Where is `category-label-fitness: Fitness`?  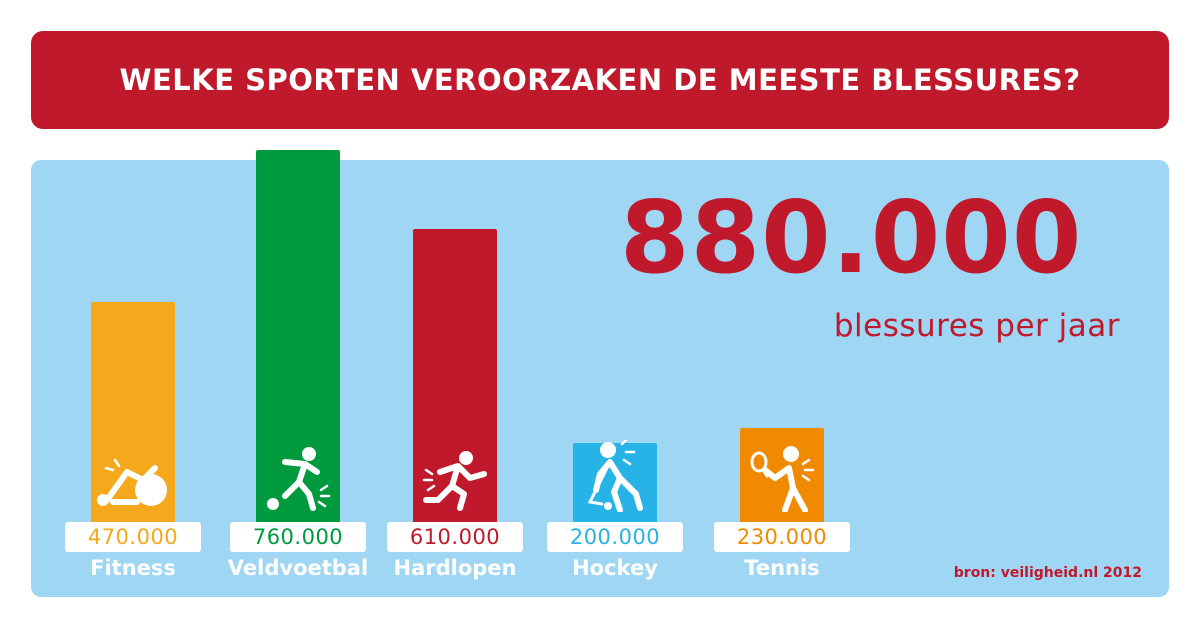 category-label-fitness: Fitness is located at coordinates (133, 568).